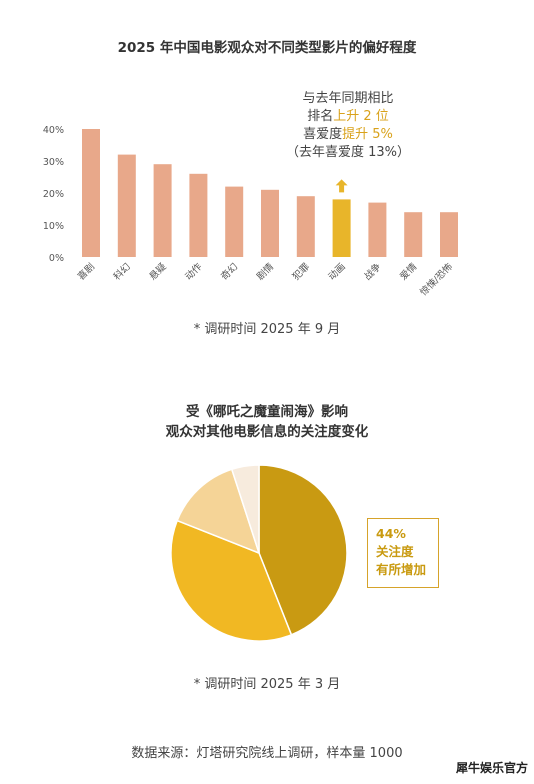 The image size is (534, 784). Describe the element at coordinates (491, 768) in the screenshot. I see `watermark-text: 犀牛娱乐官方` at that location.